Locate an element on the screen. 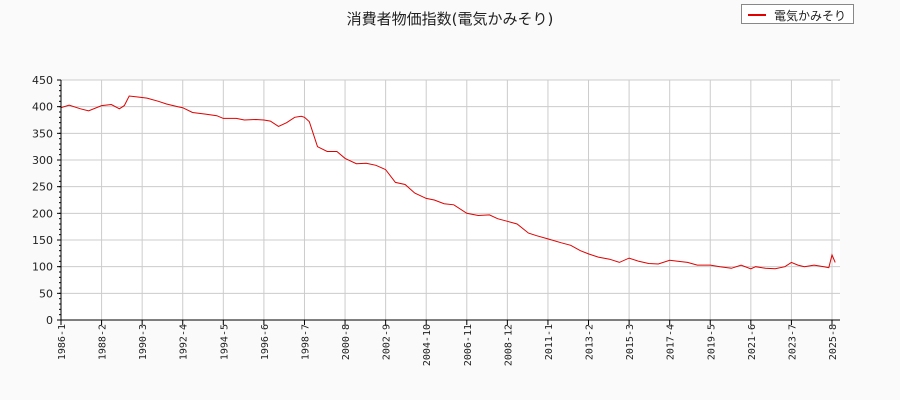  y-tick-label: 0 is located at coordinates (49, 320).